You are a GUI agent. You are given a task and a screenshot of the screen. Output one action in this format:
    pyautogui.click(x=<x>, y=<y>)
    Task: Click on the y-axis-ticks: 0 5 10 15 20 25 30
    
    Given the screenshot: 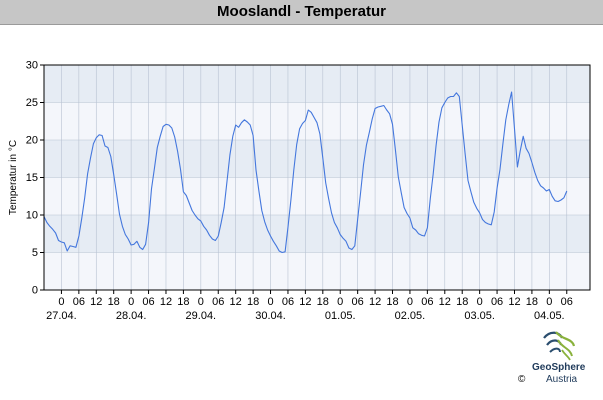 What is the action you would take?
    pyautogui.click(x=35, y=178)
    